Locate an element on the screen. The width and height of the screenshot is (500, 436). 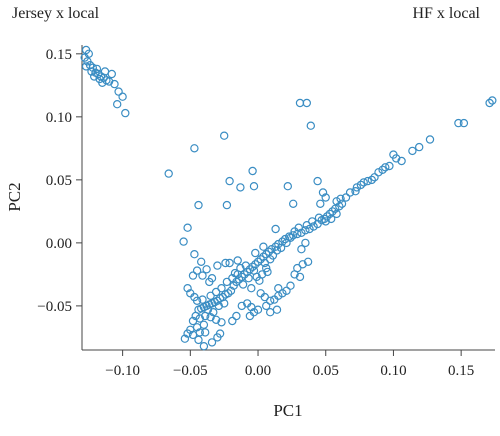
x-tick-label: 0.00 is located at coordinates (258, 371).